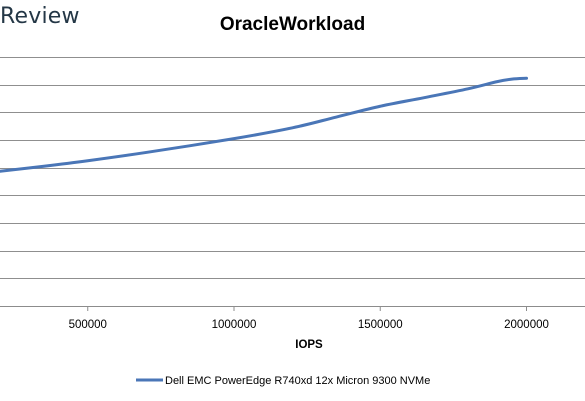  What do you see at coordinates (380, 325) in the screenshot?
I see `x-tick-label: 1500000` at bounding box center [380, 325].